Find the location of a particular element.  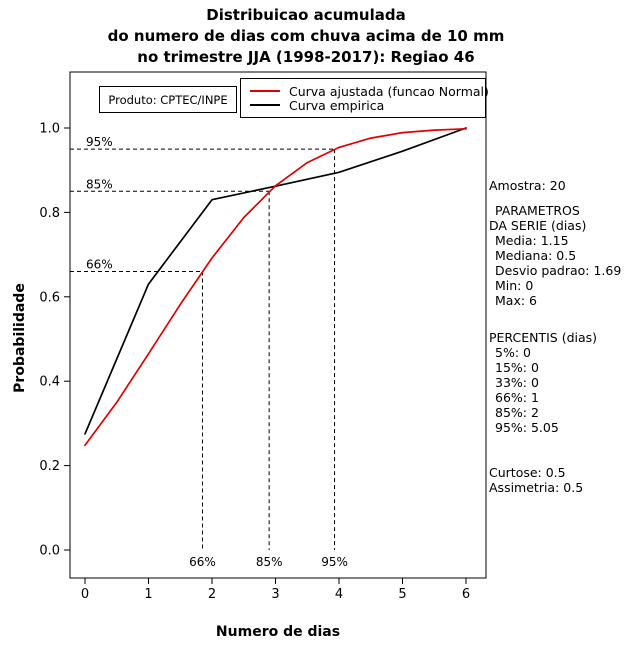

params-header-line1: PARAMETROS is located at coordinates (537, 210).